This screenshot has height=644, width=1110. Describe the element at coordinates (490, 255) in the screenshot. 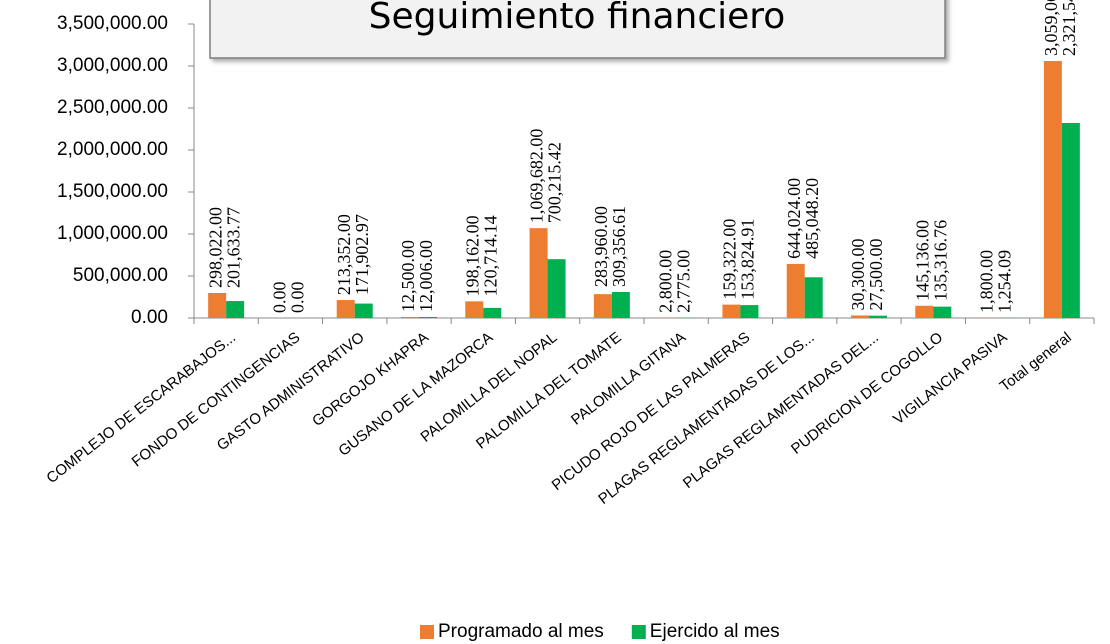

I see `data-label: 120,714.14` at that location.